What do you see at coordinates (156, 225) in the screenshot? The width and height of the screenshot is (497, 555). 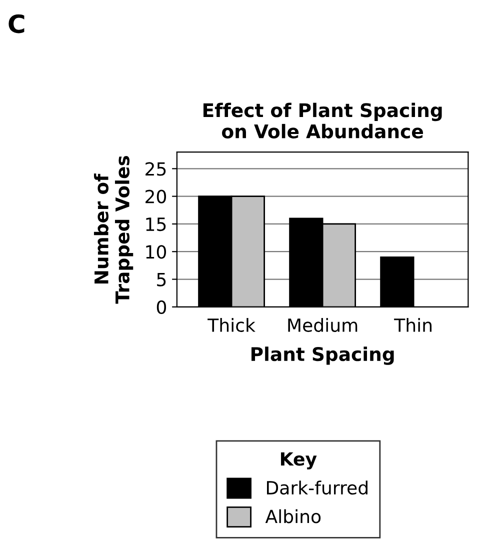 I see `y-tick-label: 15` at bounding box center [156, 225].